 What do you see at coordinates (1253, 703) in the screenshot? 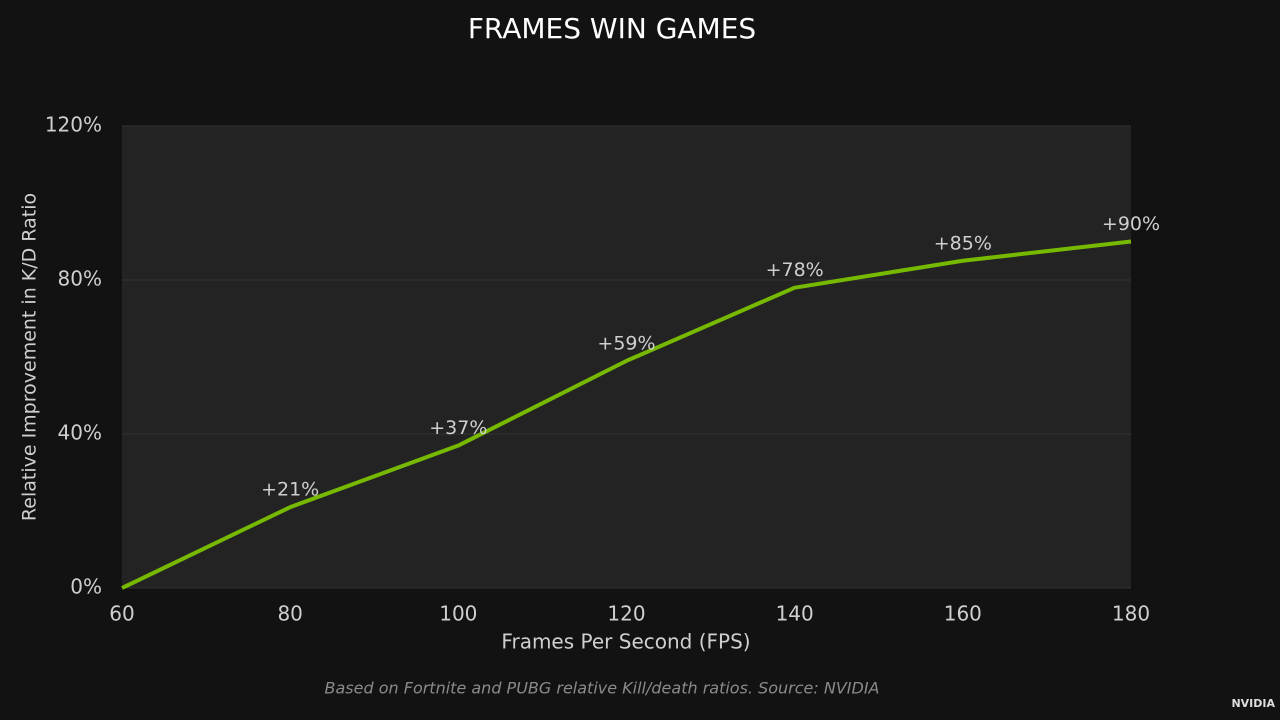
I see `brand: NVIDIA` at bounding box center [1253, 703].